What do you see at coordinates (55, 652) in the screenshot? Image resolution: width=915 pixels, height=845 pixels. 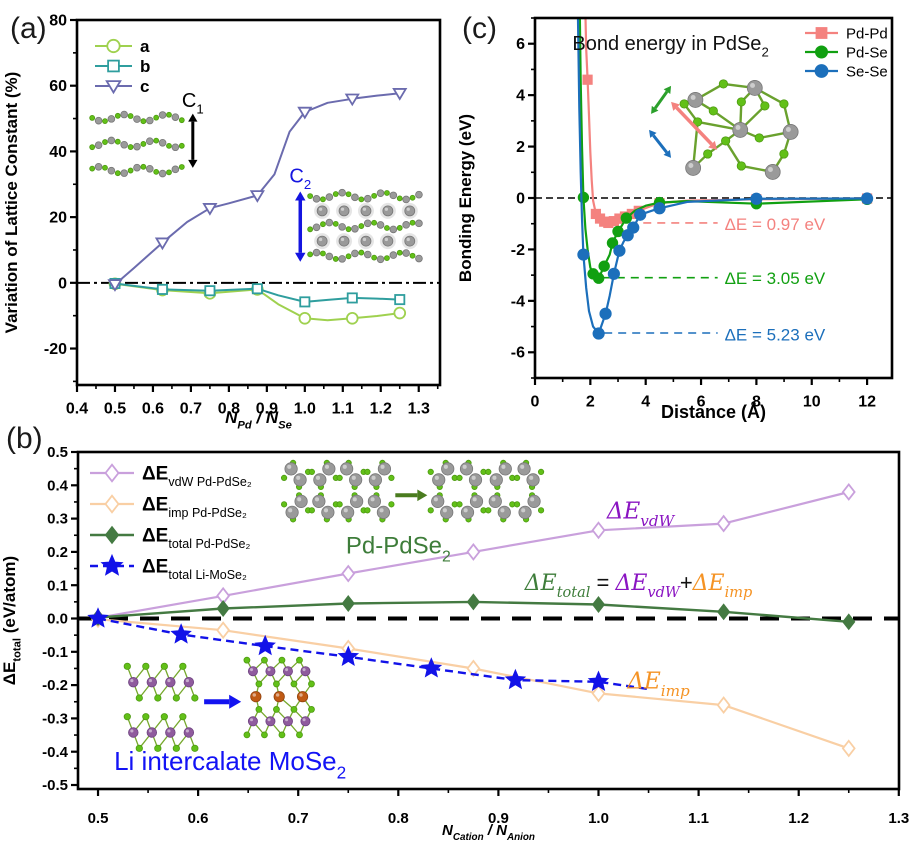 I see `svg-text: -0.1` at bounding box center [55, 652].